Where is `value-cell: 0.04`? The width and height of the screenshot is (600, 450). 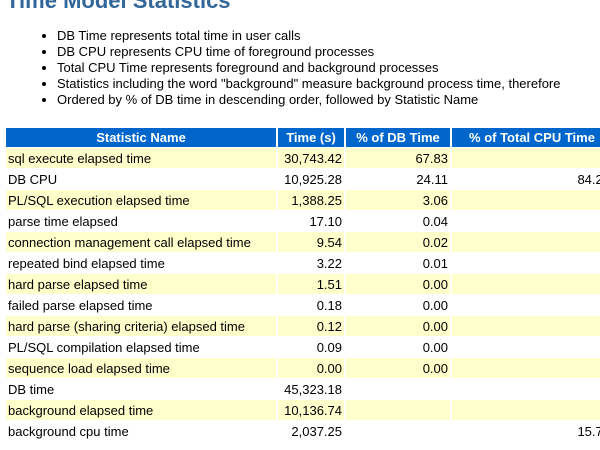 value-cell: 0.04 is located at coordinates (435, 221).